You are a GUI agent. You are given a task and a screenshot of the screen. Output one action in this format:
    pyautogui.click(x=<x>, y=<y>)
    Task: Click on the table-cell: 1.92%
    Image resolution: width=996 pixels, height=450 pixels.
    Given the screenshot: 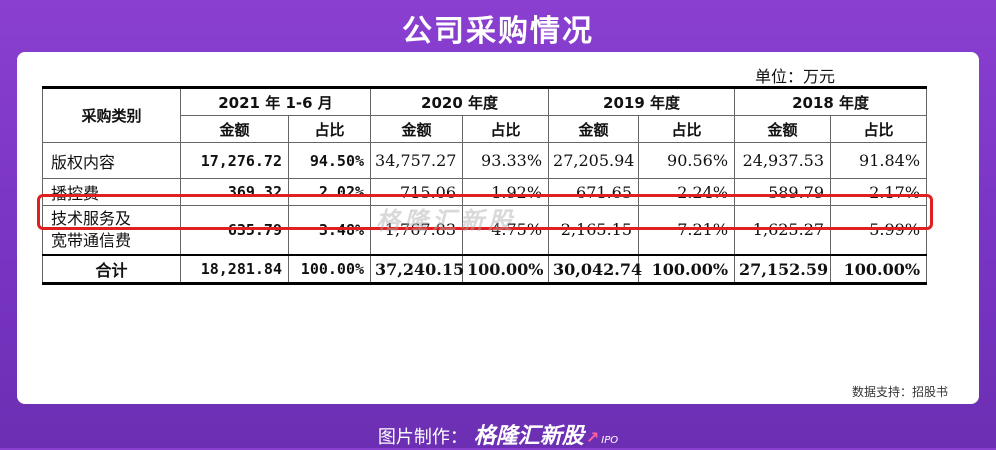 What is the action you would take?
    pyautogui.click(x=506, y=192)
    